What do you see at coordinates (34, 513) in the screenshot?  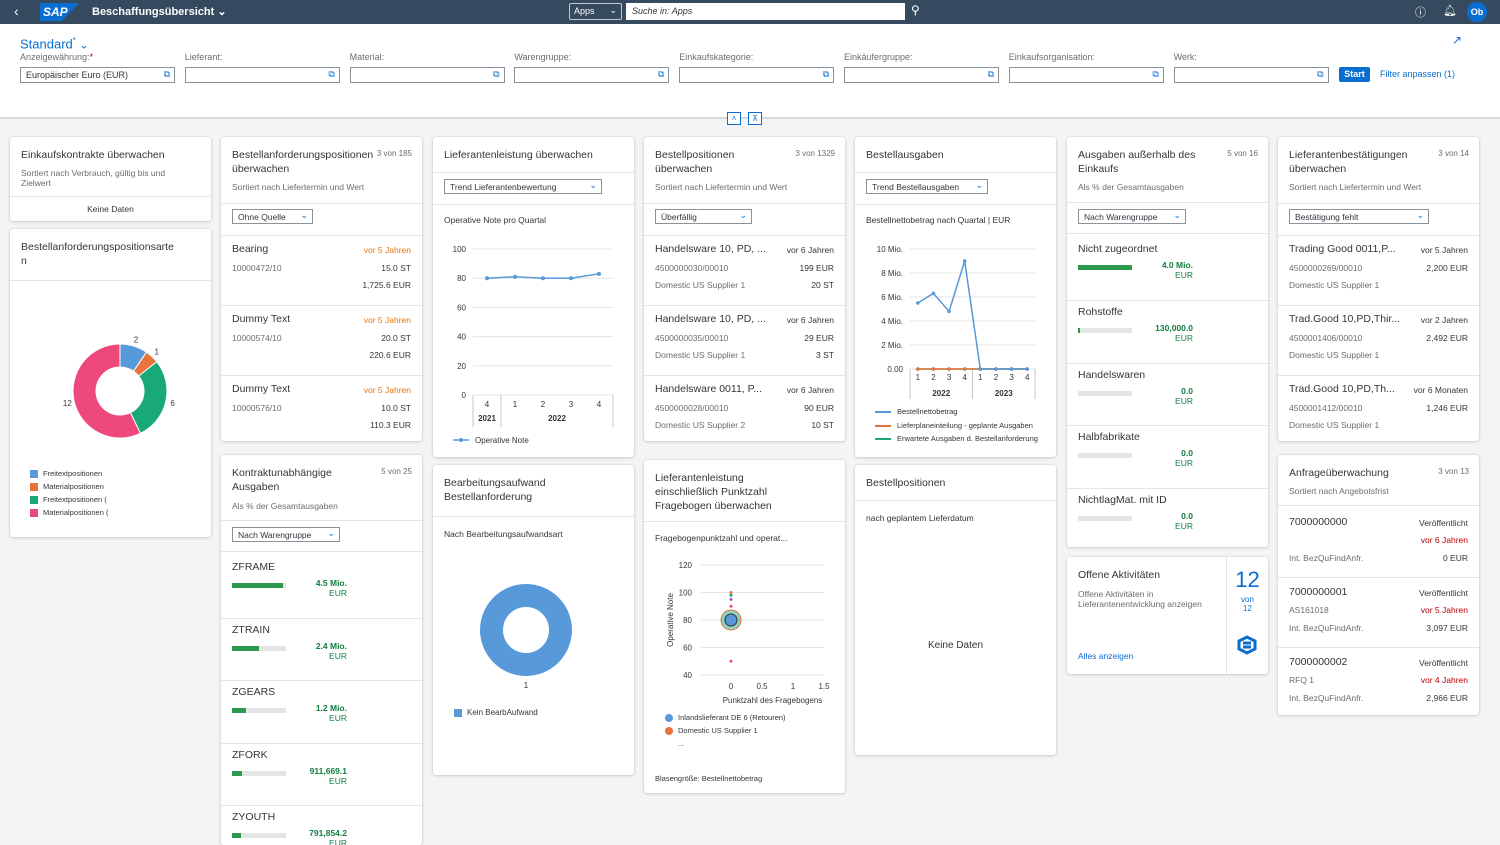 I see `legend-swatch` at bounding box center [34, 513].